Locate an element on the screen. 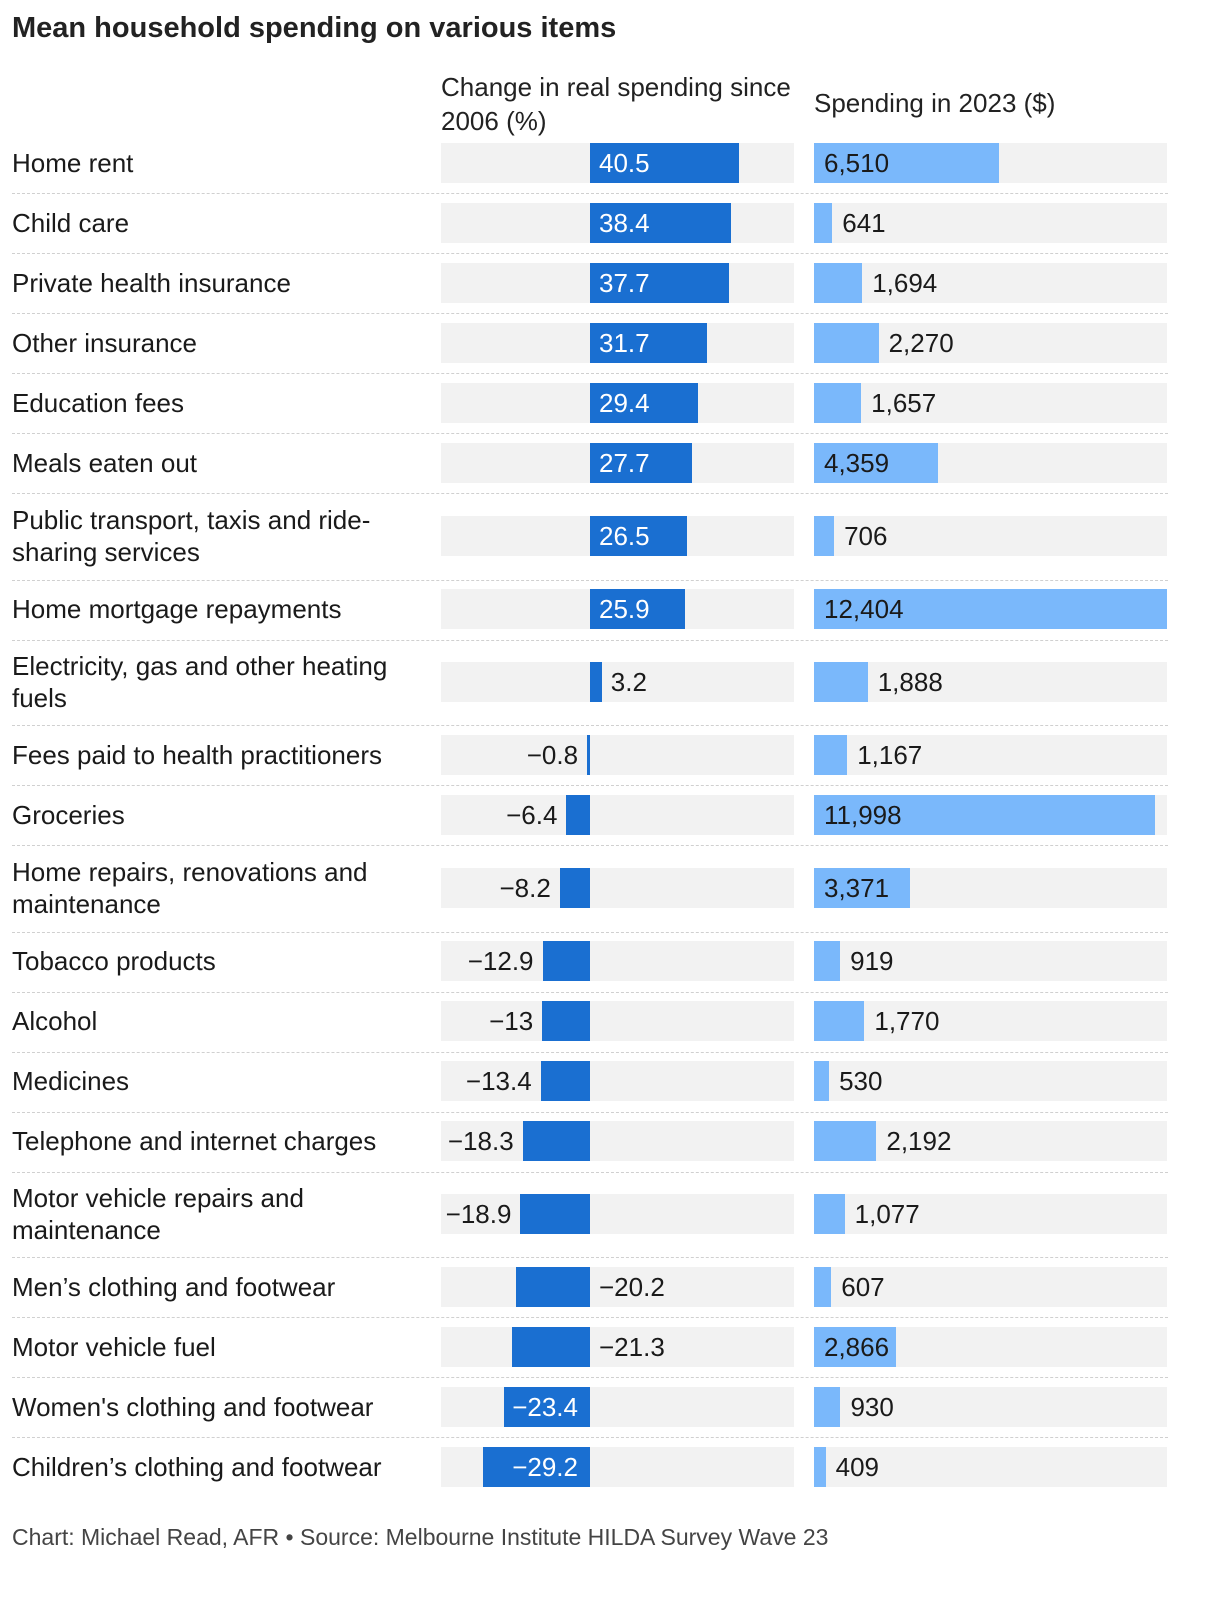  spending-value-label: 1,694 is located at coordinates (905, 283).